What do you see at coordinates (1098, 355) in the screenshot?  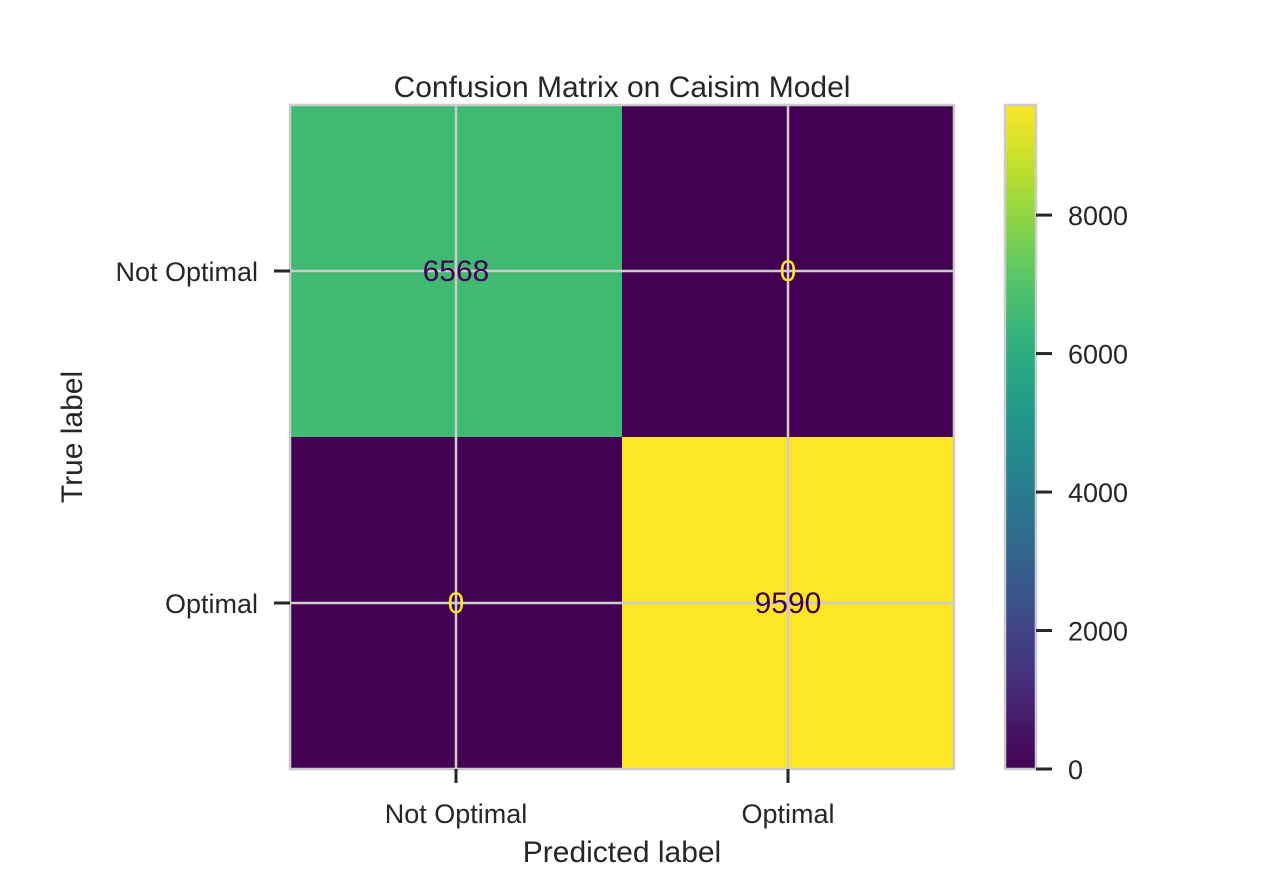 I see `colorbar-tick-label: 6000` at bounding box center [1098, 355].